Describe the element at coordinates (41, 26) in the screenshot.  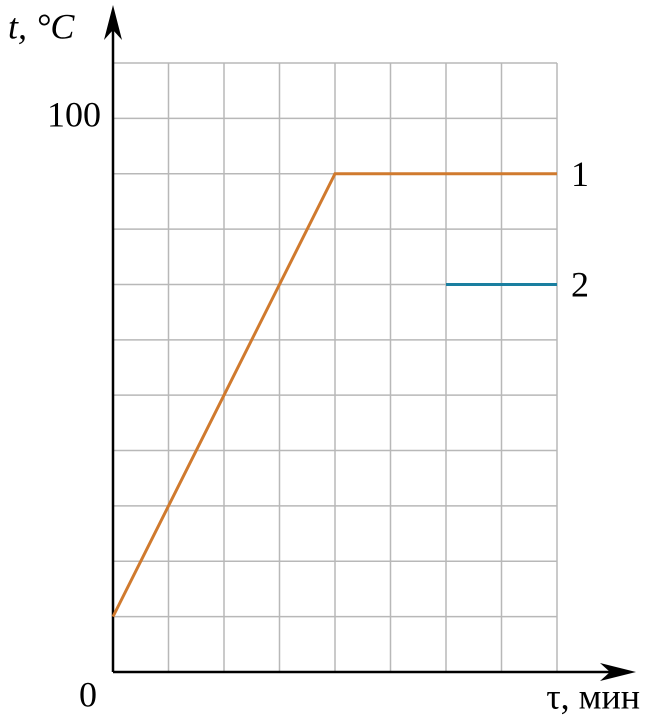
I see `y-axis-label: t, °C` at that location.